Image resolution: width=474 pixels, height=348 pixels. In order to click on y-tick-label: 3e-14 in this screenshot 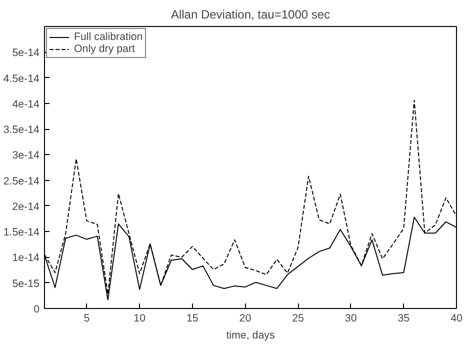, I will do `click(26, 156)`.